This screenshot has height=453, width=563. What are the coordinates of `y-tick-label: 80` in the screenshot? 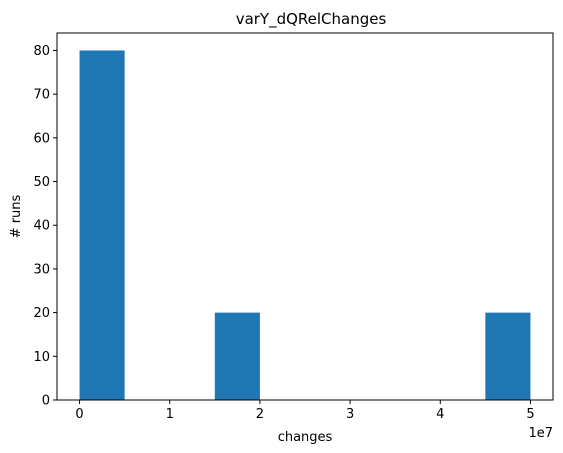 It's located at (41, 51).